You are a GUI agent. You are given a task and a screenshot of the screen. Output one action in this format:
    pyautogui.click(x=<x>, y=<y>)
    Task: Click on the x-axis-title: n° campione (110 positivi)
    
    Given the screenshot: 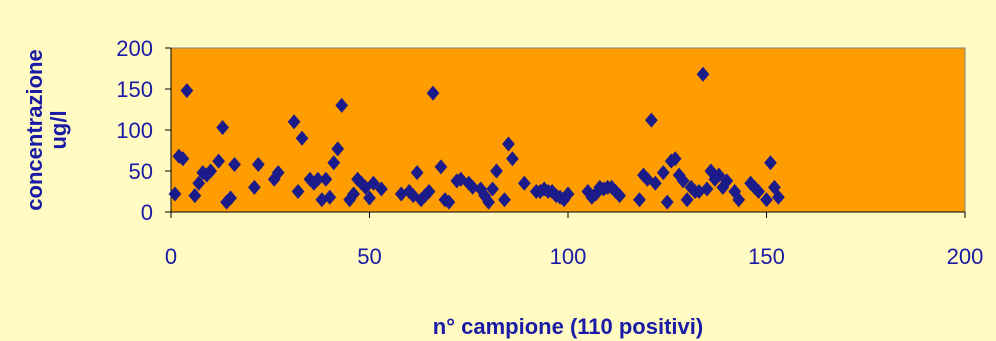 What is the action you would take?
    pyautogui.click(x=568, y=326)
    